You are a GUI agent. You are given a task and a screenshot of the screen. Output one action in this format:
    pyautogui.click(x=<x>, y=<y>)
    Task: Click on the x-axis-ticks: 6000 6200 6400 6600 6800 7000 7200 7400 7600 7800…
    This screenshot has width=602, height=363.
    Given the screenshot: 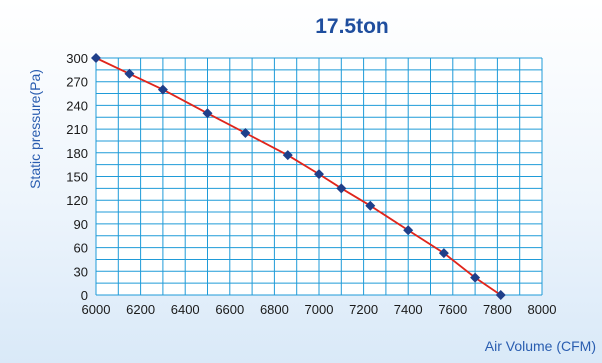 What is the action you would take?
    pyautogui.click(x=319, y=309)
    